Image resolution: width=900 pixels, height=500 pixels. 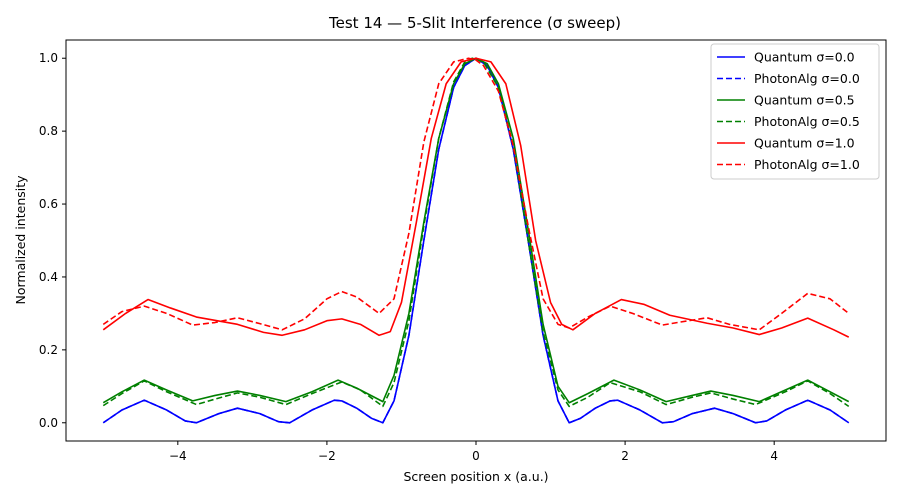 I want to click on y-tick-label: 0.0, so click(x=48, y=423).